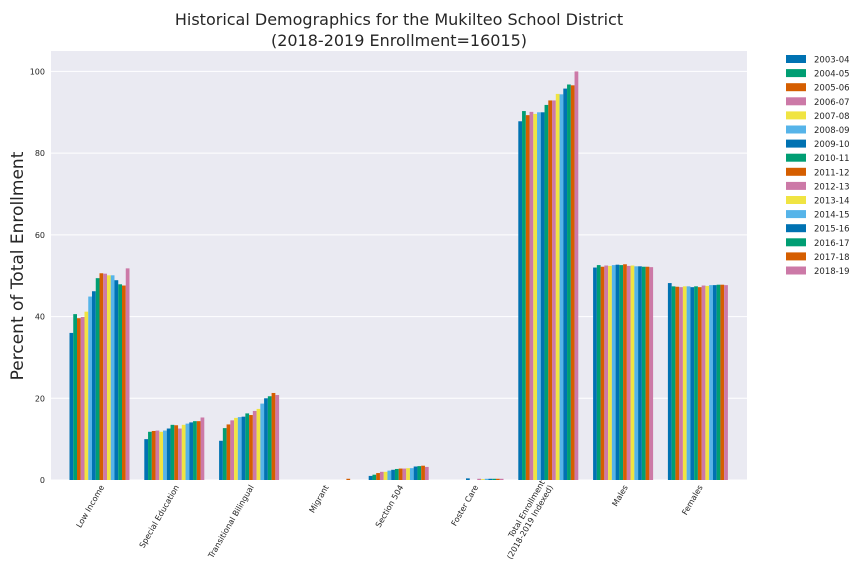 The height and width of the screenshot is (576, 864). I want to click on y-tick-label: 40, so click(40, 317).